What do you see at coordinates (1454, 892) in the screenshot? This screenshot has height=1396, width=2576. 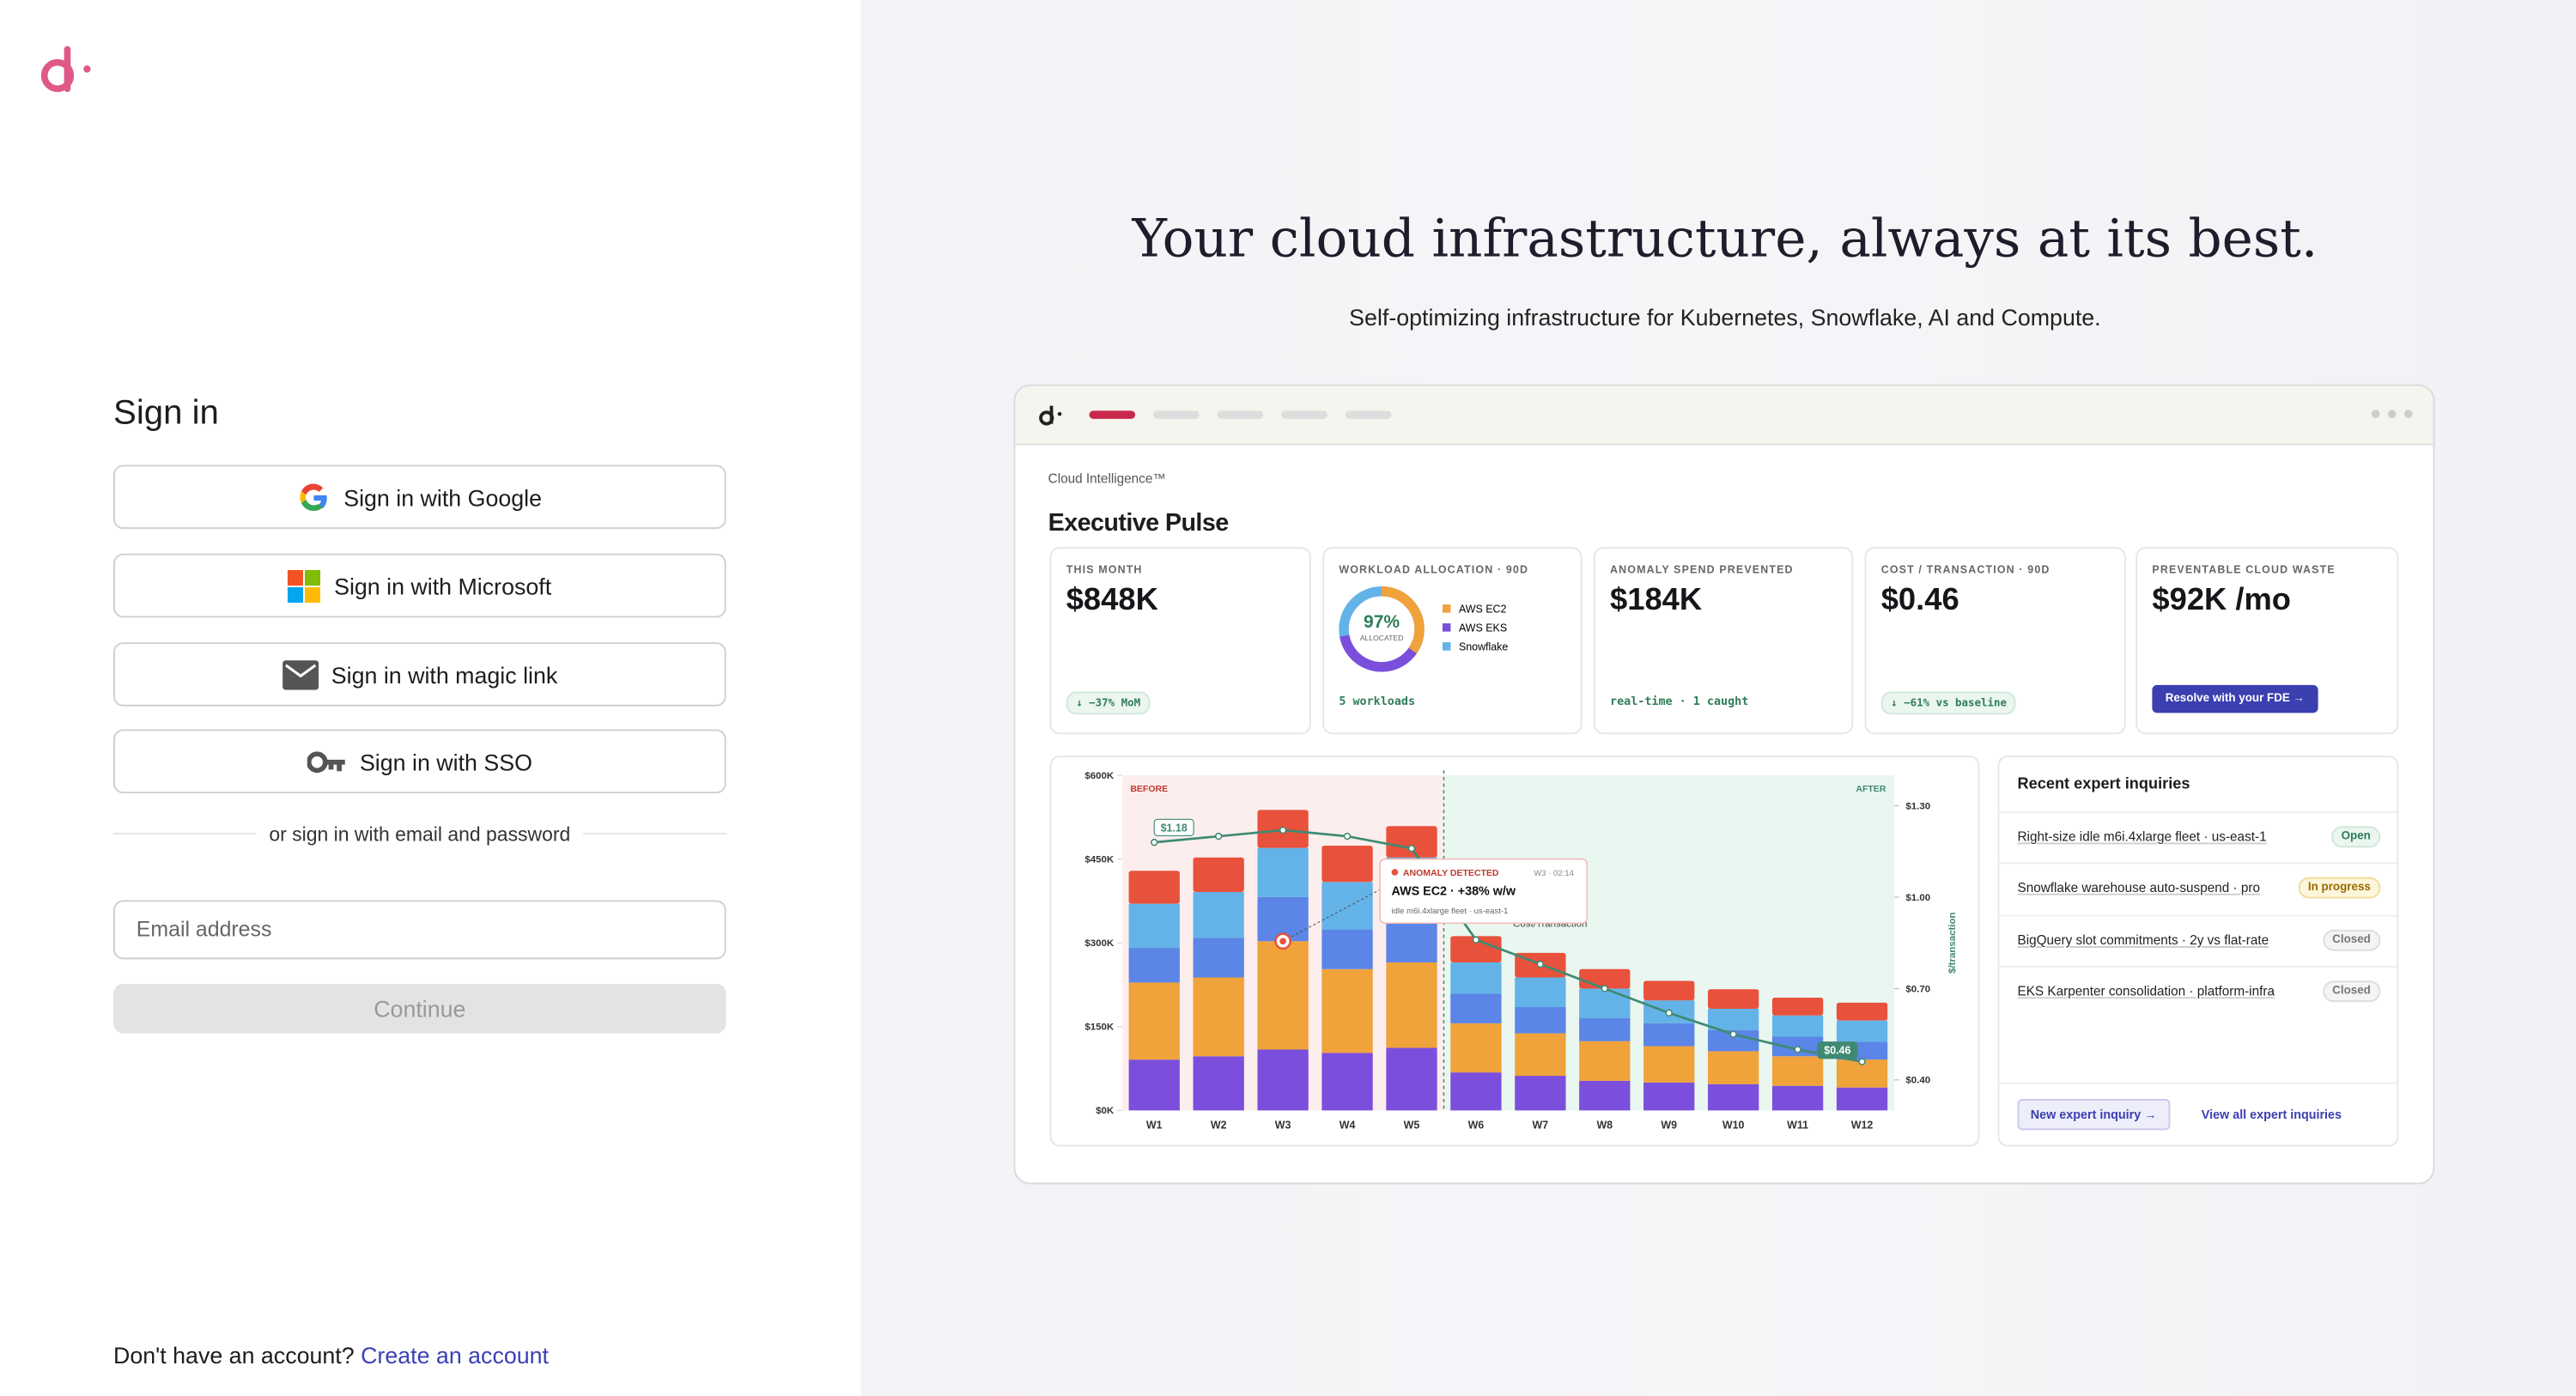 I see `annotation-headline: AWS EC2 · +38% w/w` at bounding box center [1454, 892].